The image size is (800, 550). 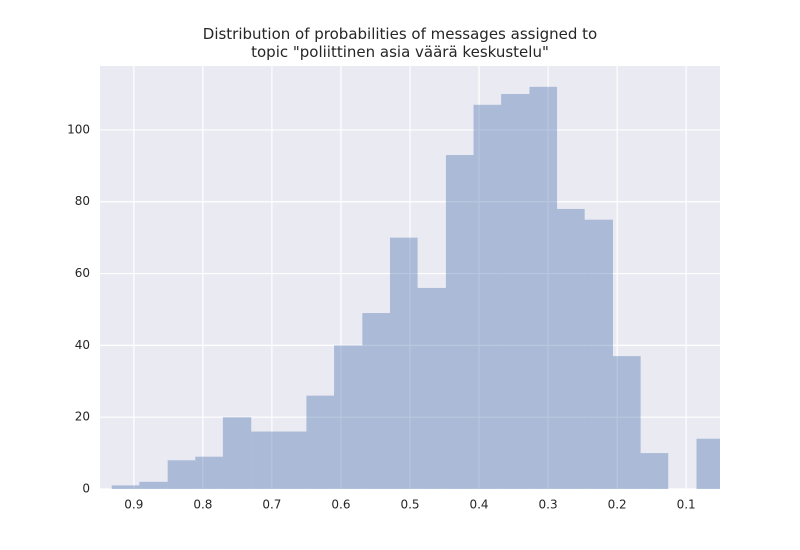 I want to click on x-tick-label: 0.7, so click(x=271, y=505).